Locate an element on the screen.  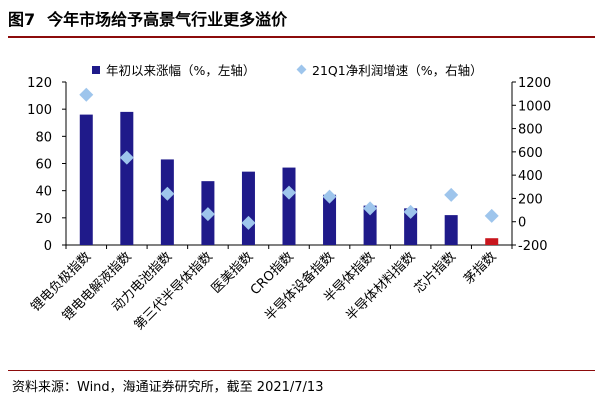
left-axis-tick-label: 120 is located at coordinates (39, 83).